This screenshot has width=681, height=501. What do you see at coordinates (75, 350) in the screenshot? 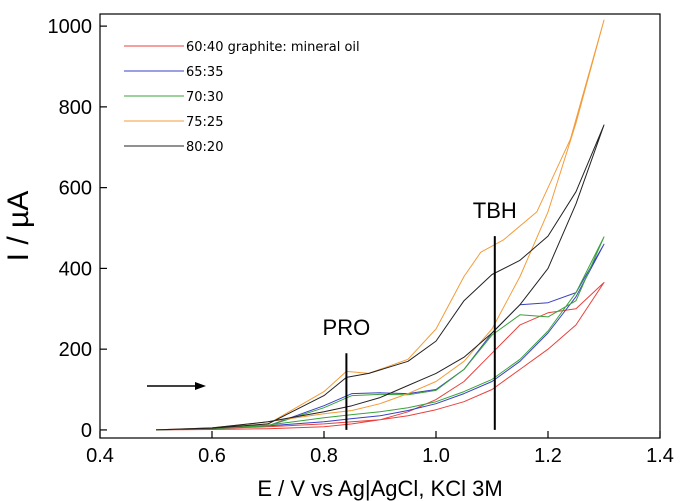
I see `y-tick-label: 200` at bounding box center [75, 350].